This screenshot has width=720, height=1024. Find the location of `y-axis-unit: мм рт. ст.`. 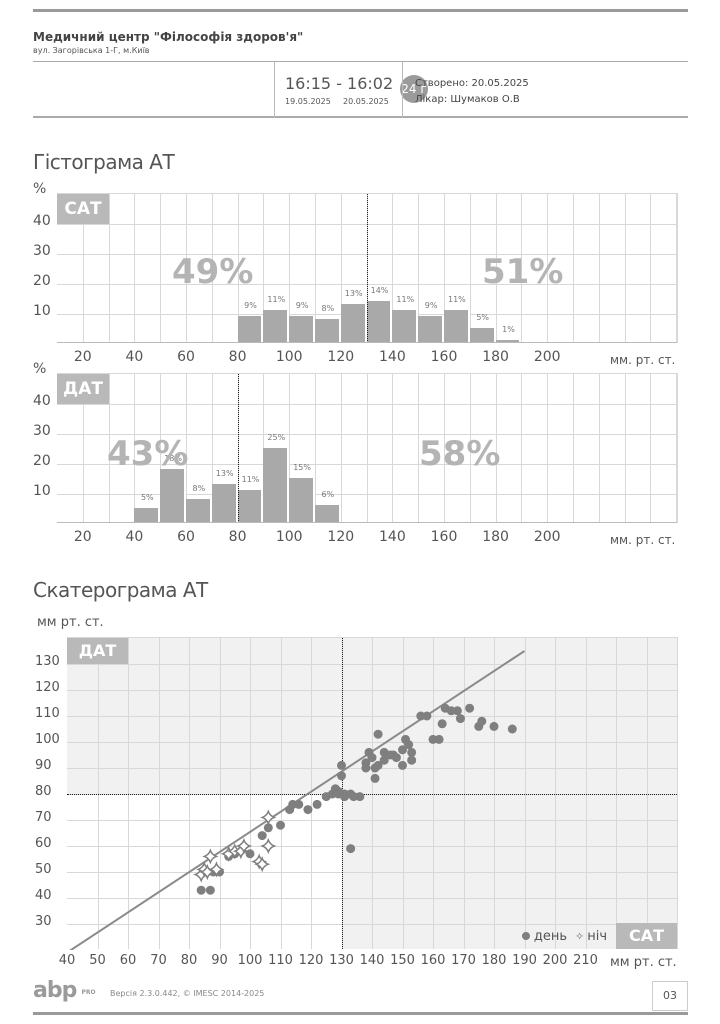

y-axis-unit: мм рт. ст. is located at coordinates (70, 622).